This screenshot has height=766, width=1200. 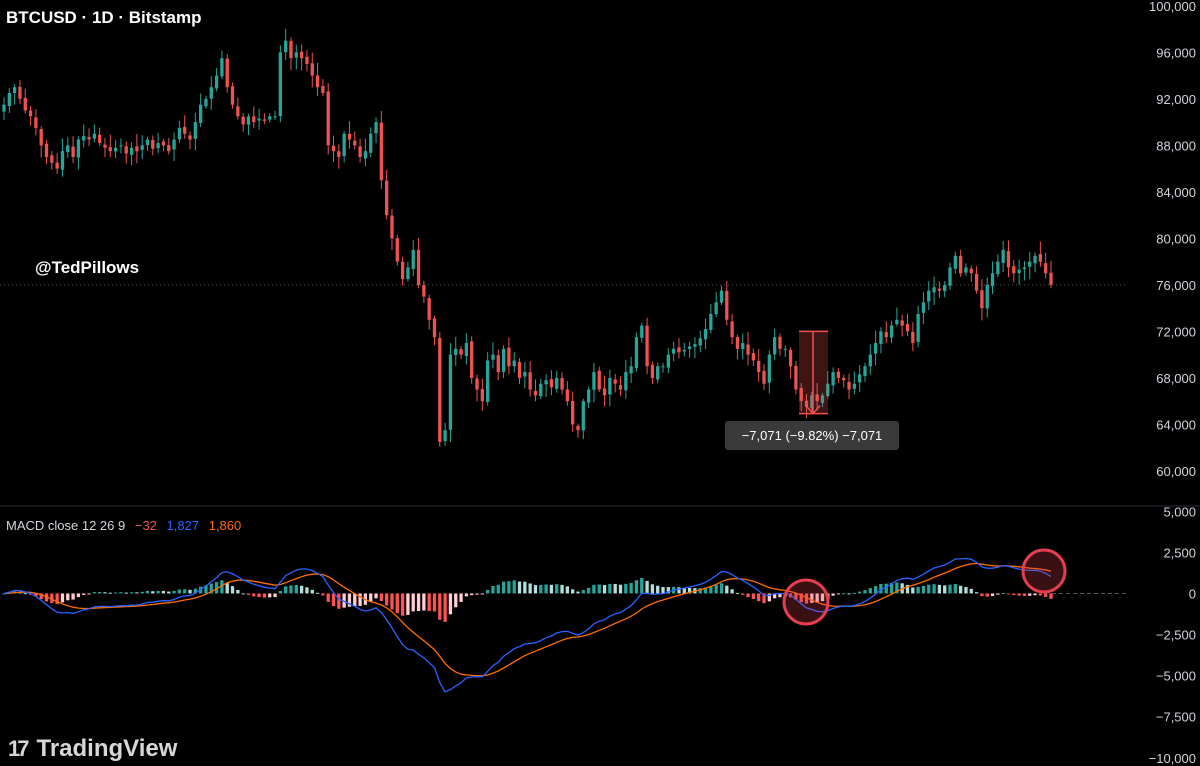 I want to click on tradingview-logo: 17 TradingView, so click(x=92, y=749).